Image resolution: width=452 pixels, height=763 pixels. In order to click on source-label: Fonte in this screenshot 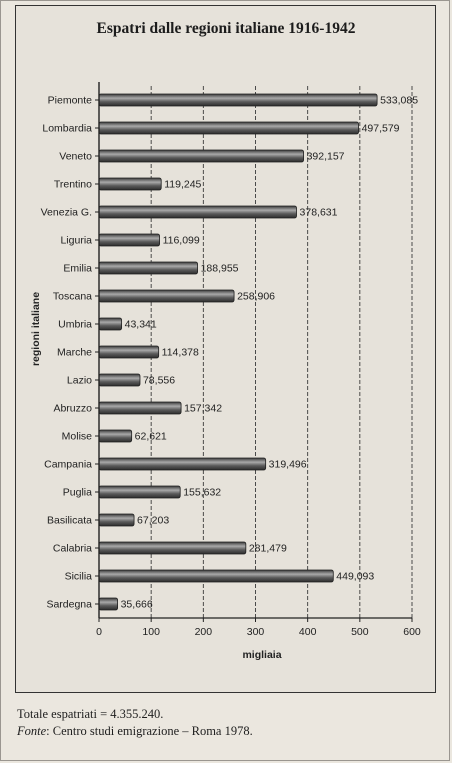, I will do `click(32, 731)`.